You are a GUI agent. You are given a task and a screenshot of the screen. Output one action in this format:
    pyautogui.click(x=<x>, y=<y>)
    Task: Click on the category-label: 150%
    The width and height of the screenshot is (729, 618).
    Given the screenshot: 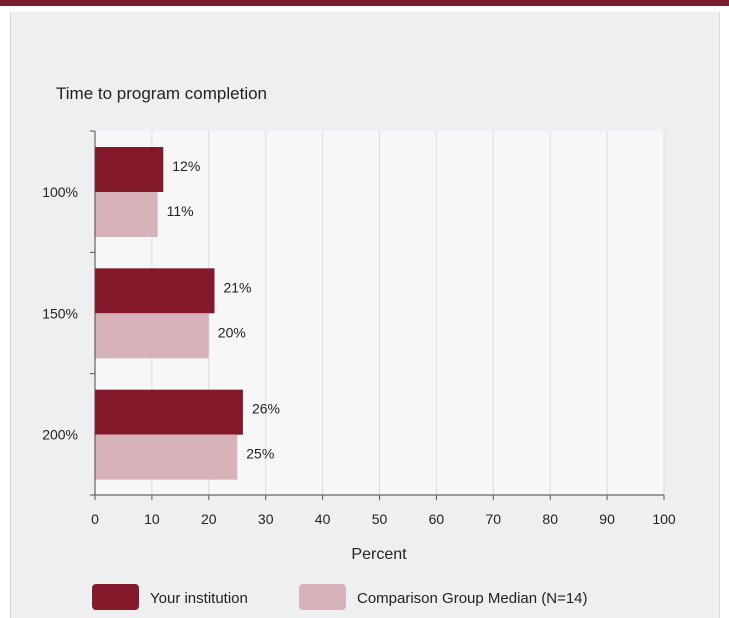 What is the action you would take?
    pyautogui.click(x=60, y=313)
    